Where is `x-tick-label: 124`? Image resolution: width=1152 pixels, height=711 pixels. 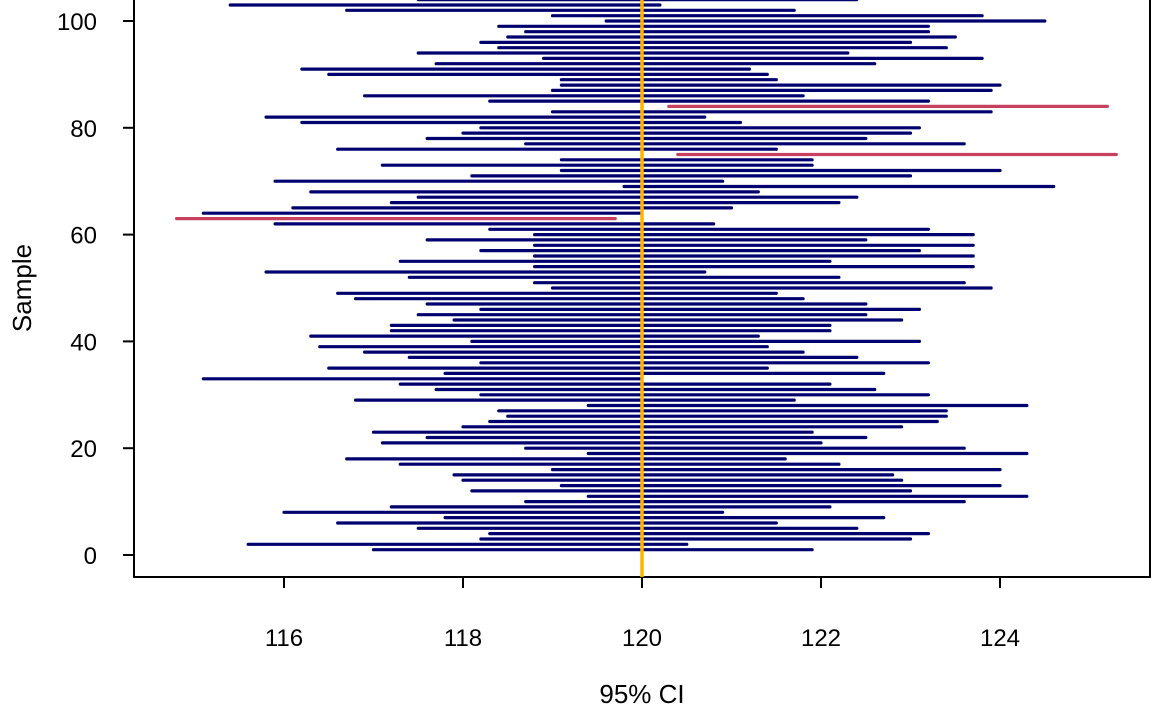 x-tick-label: 124 is located at coordinates (1000, 638).